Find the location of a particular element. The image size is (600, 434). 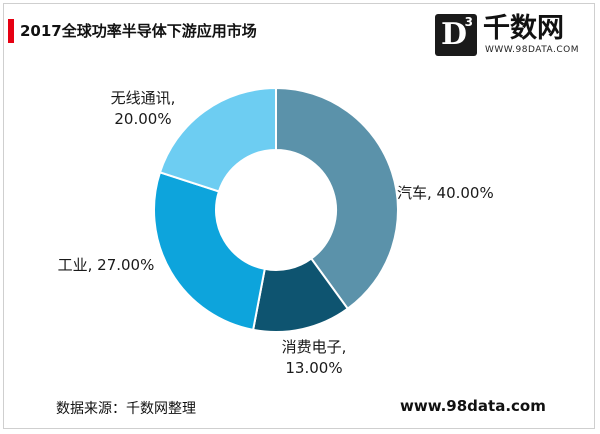

slice-industrial is located at coordinates (209, 251).